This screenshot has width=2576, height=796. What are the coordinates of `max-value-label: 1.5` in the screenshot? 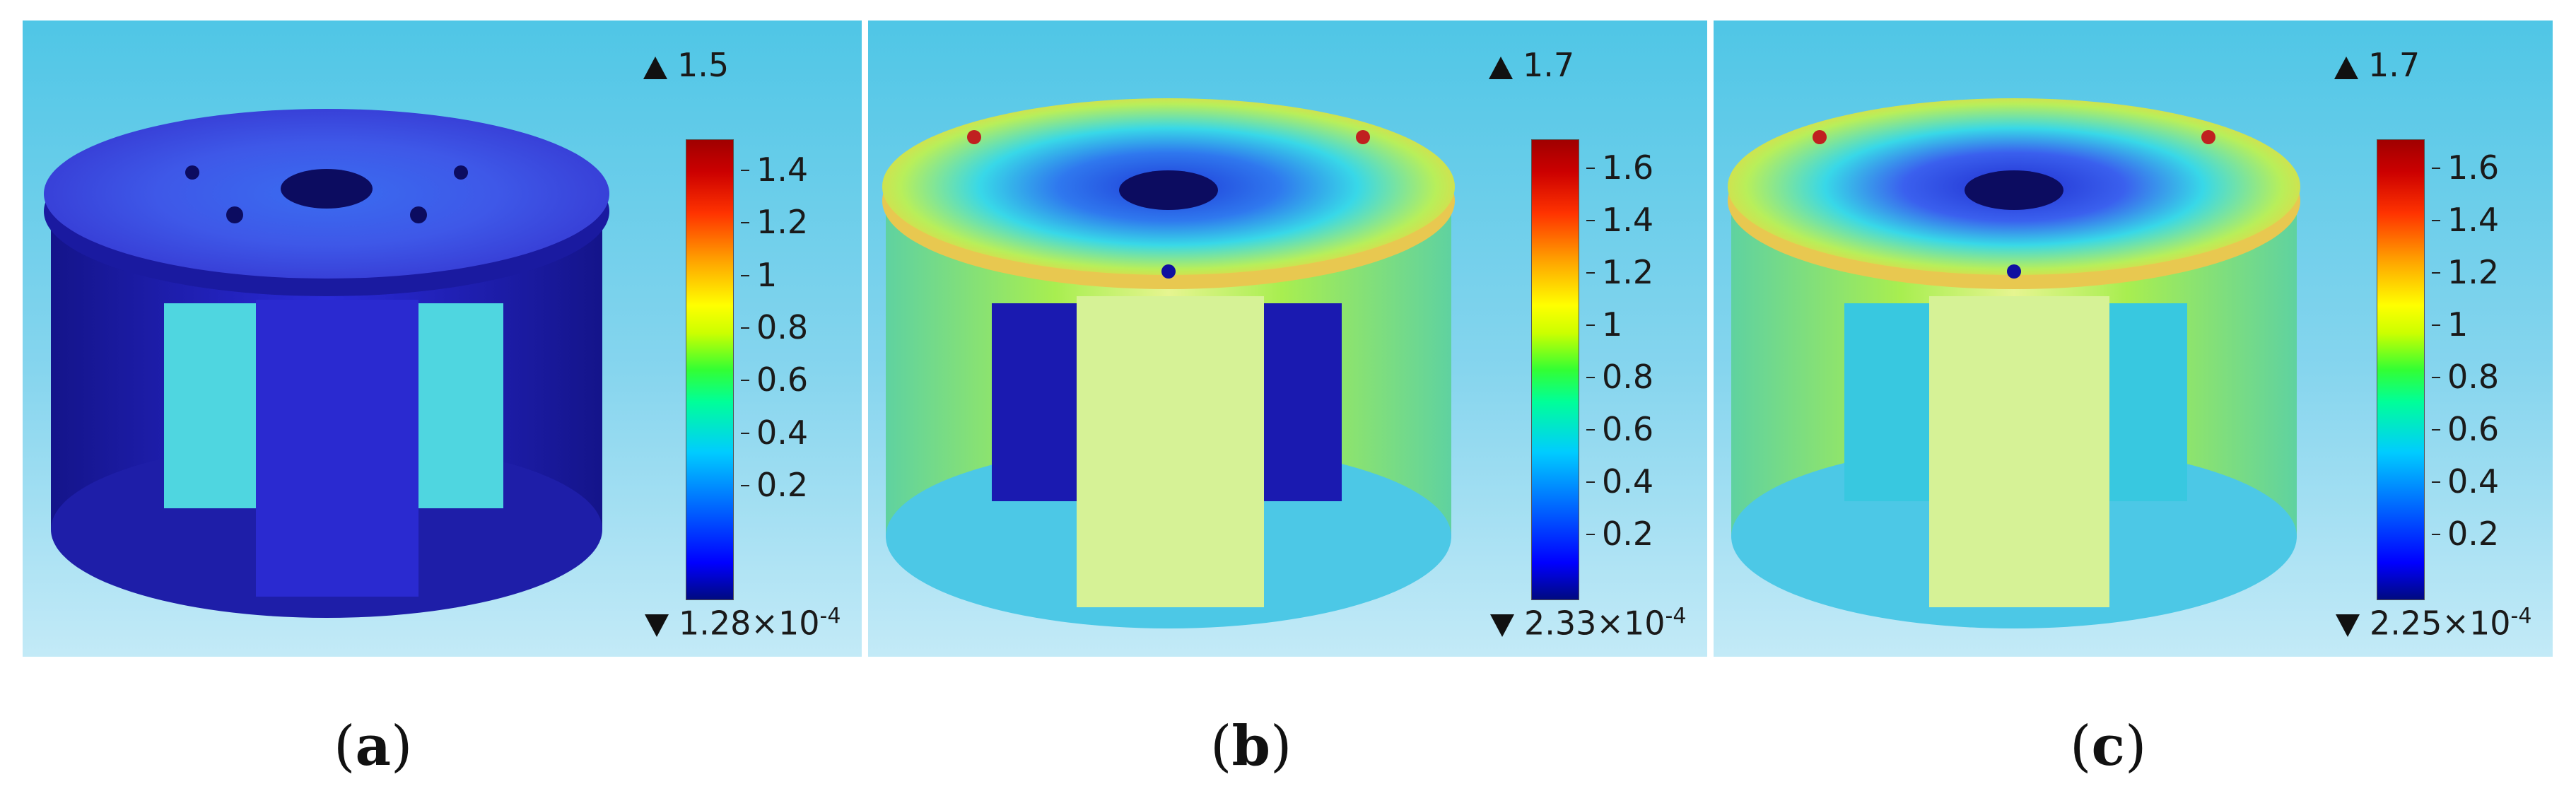 It's located at (686, 65).